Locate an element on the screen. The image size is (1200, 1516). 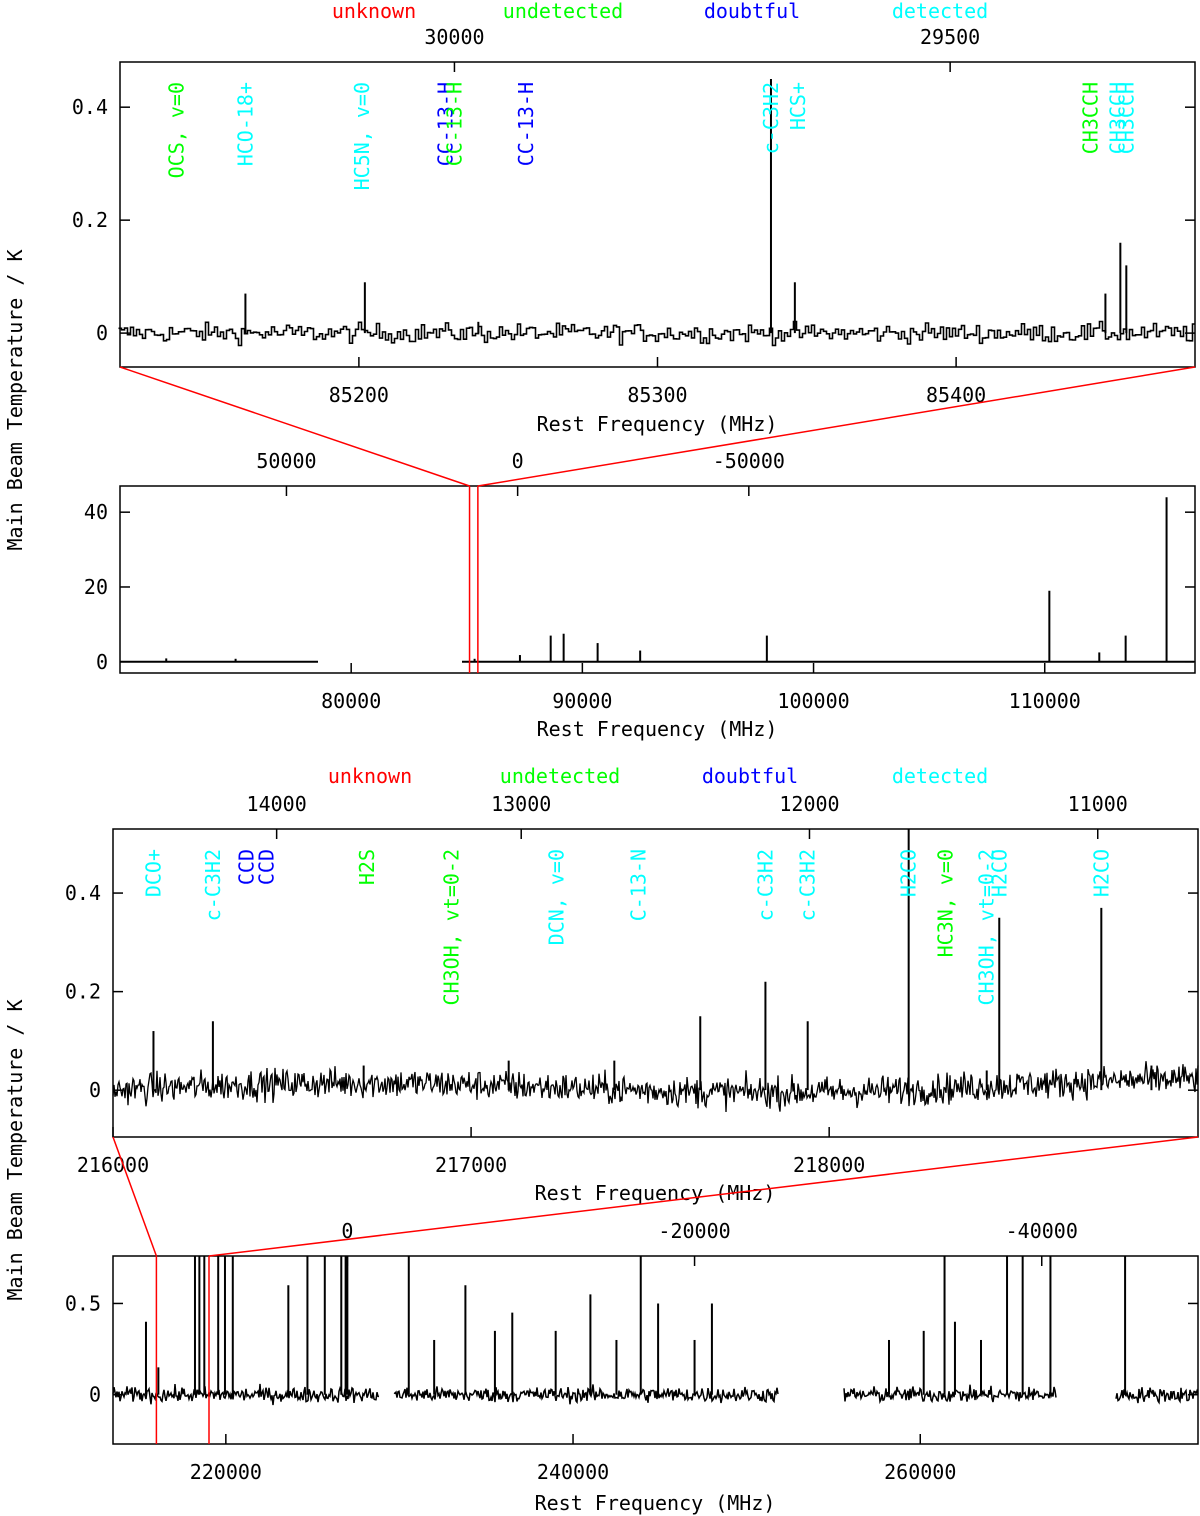
line-label: OCS, v=0 is located at coordinates (177, 130).